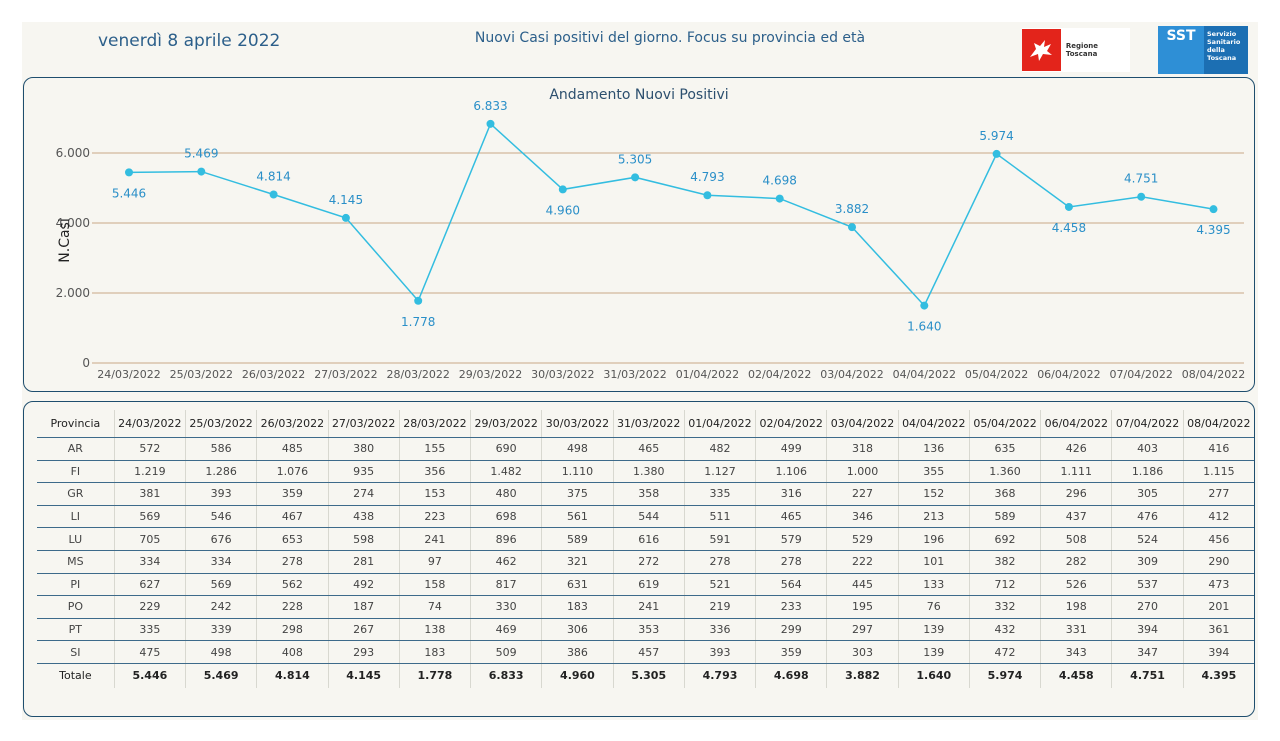 This screenshot has width=1280, height=741. What do you see at coordinates (434, 517) in the screenshot?
I see `table-cell: 223` at bounding box center [434, 517].